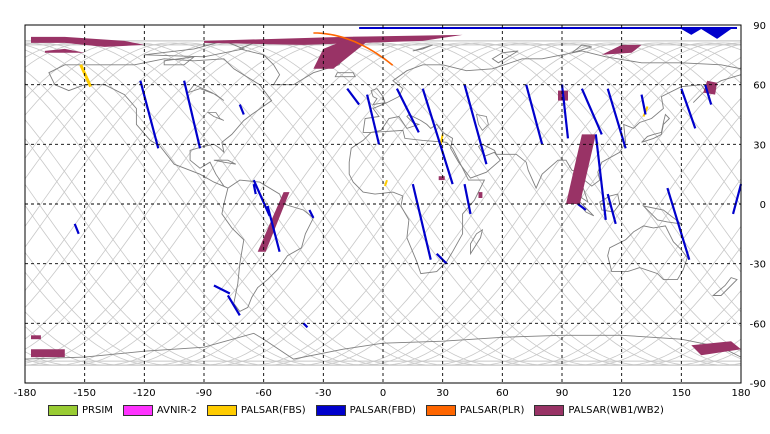 This screenshot has width=770, height=434. Describe the element at coordinates (621, 393) in the screenshot. I see `lon-tick: 120` at that location.